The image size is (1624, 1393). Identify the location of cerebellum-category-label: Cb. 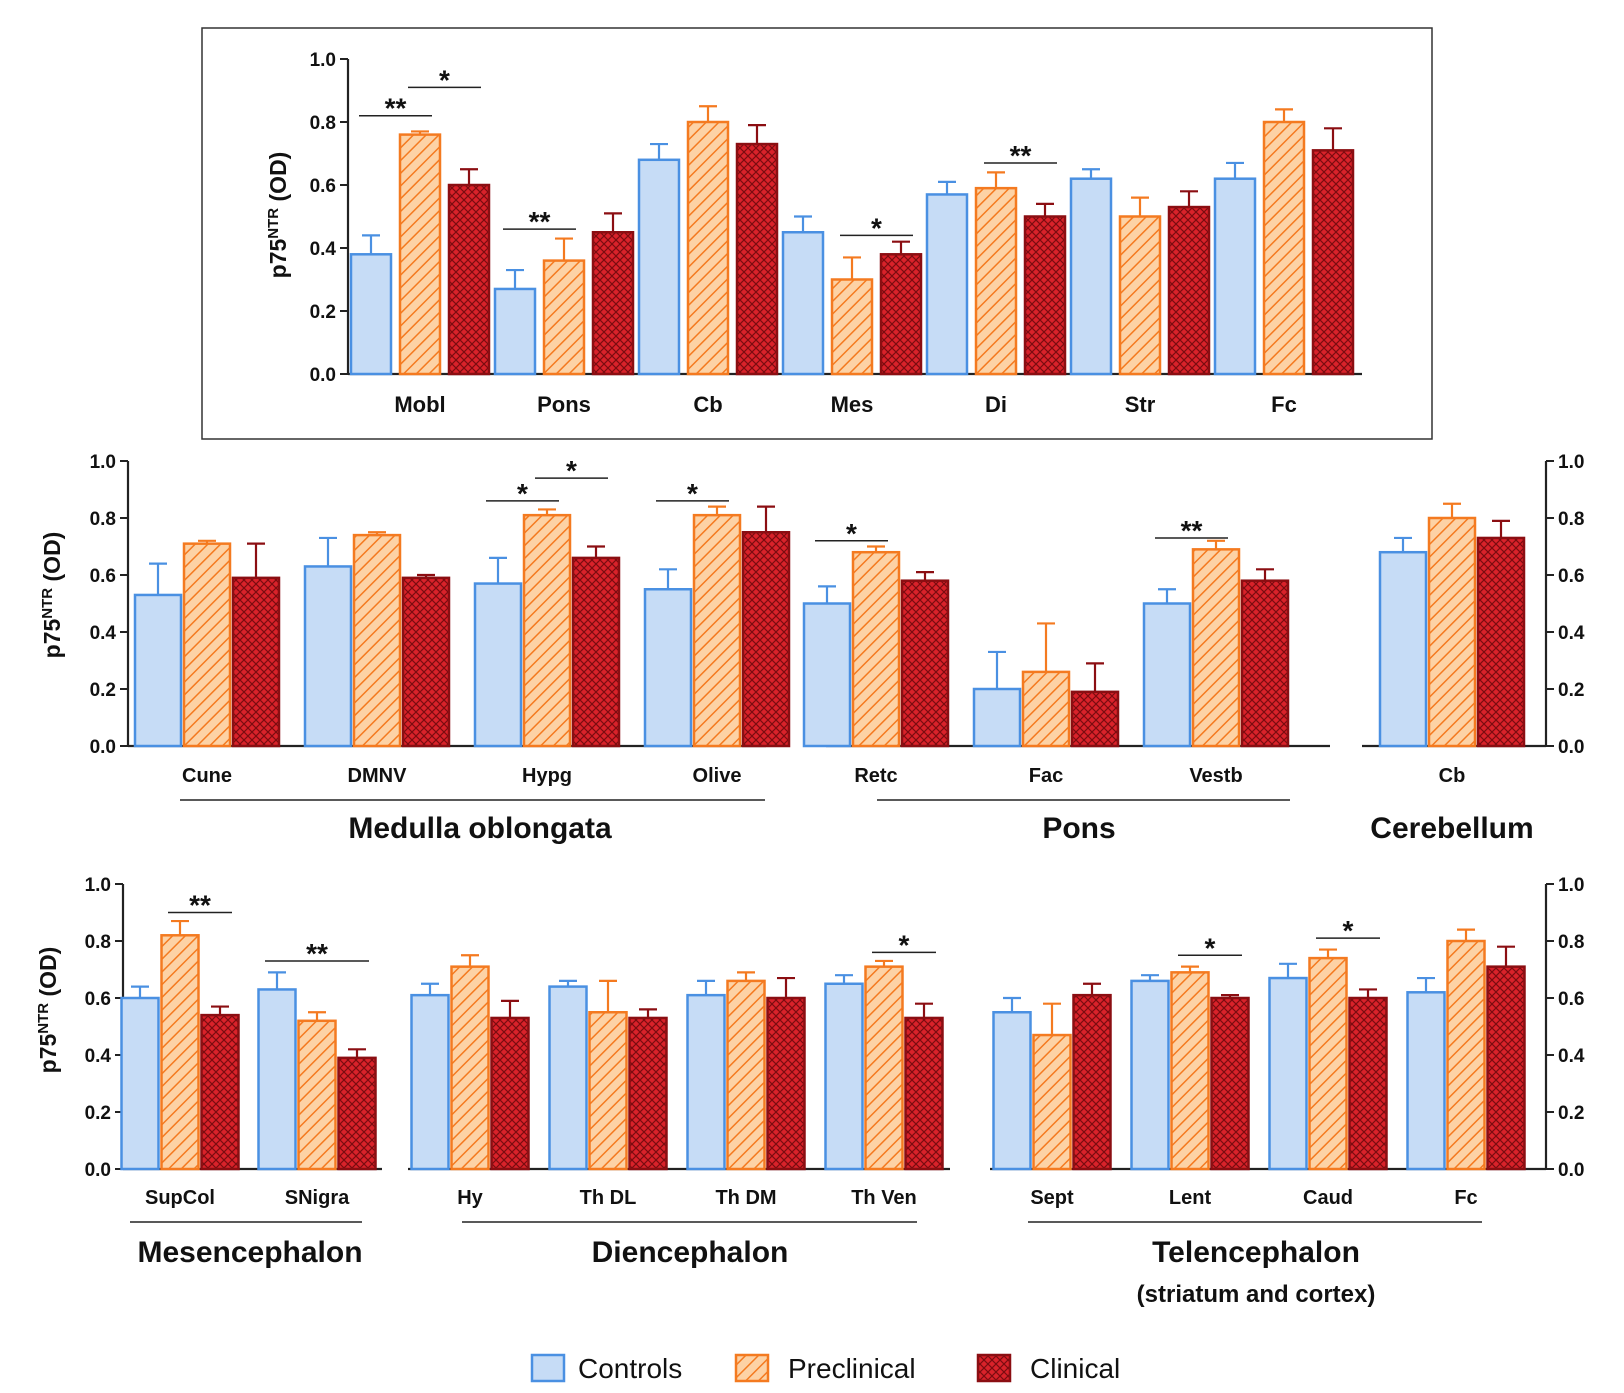
(1452, 776).